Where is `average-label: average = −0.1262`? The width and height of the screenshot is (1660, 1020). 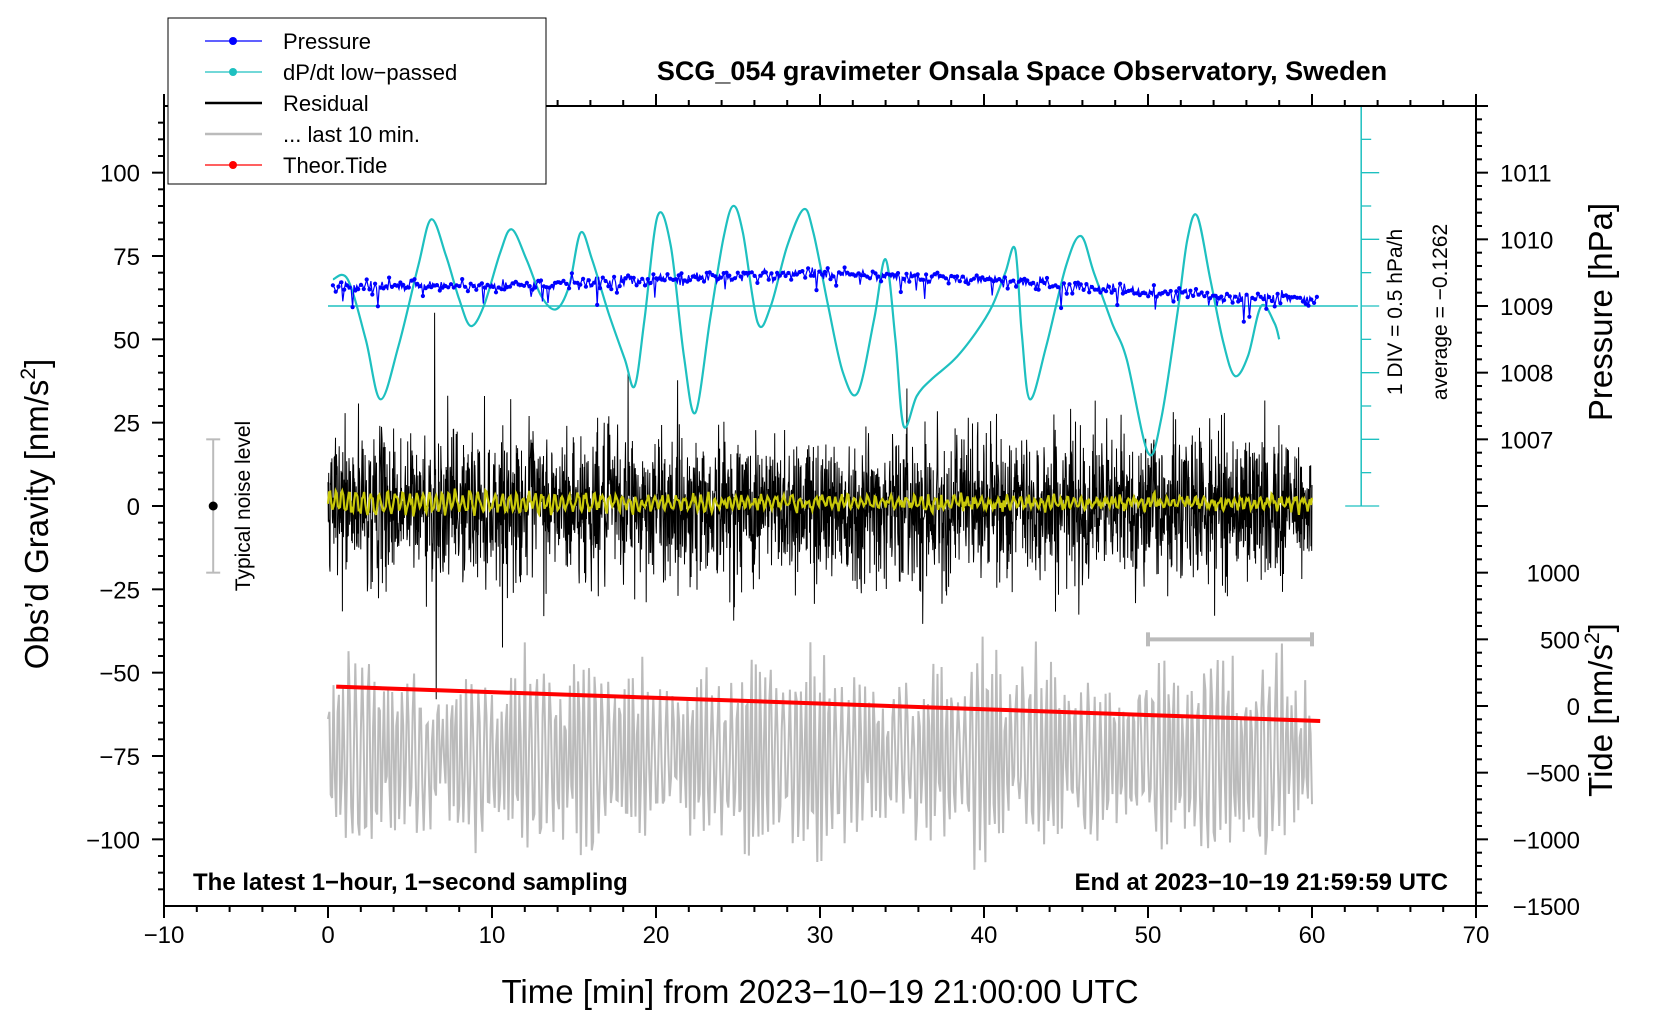 average-label: average = −0.1262 is located at coordinates (1440, 312).